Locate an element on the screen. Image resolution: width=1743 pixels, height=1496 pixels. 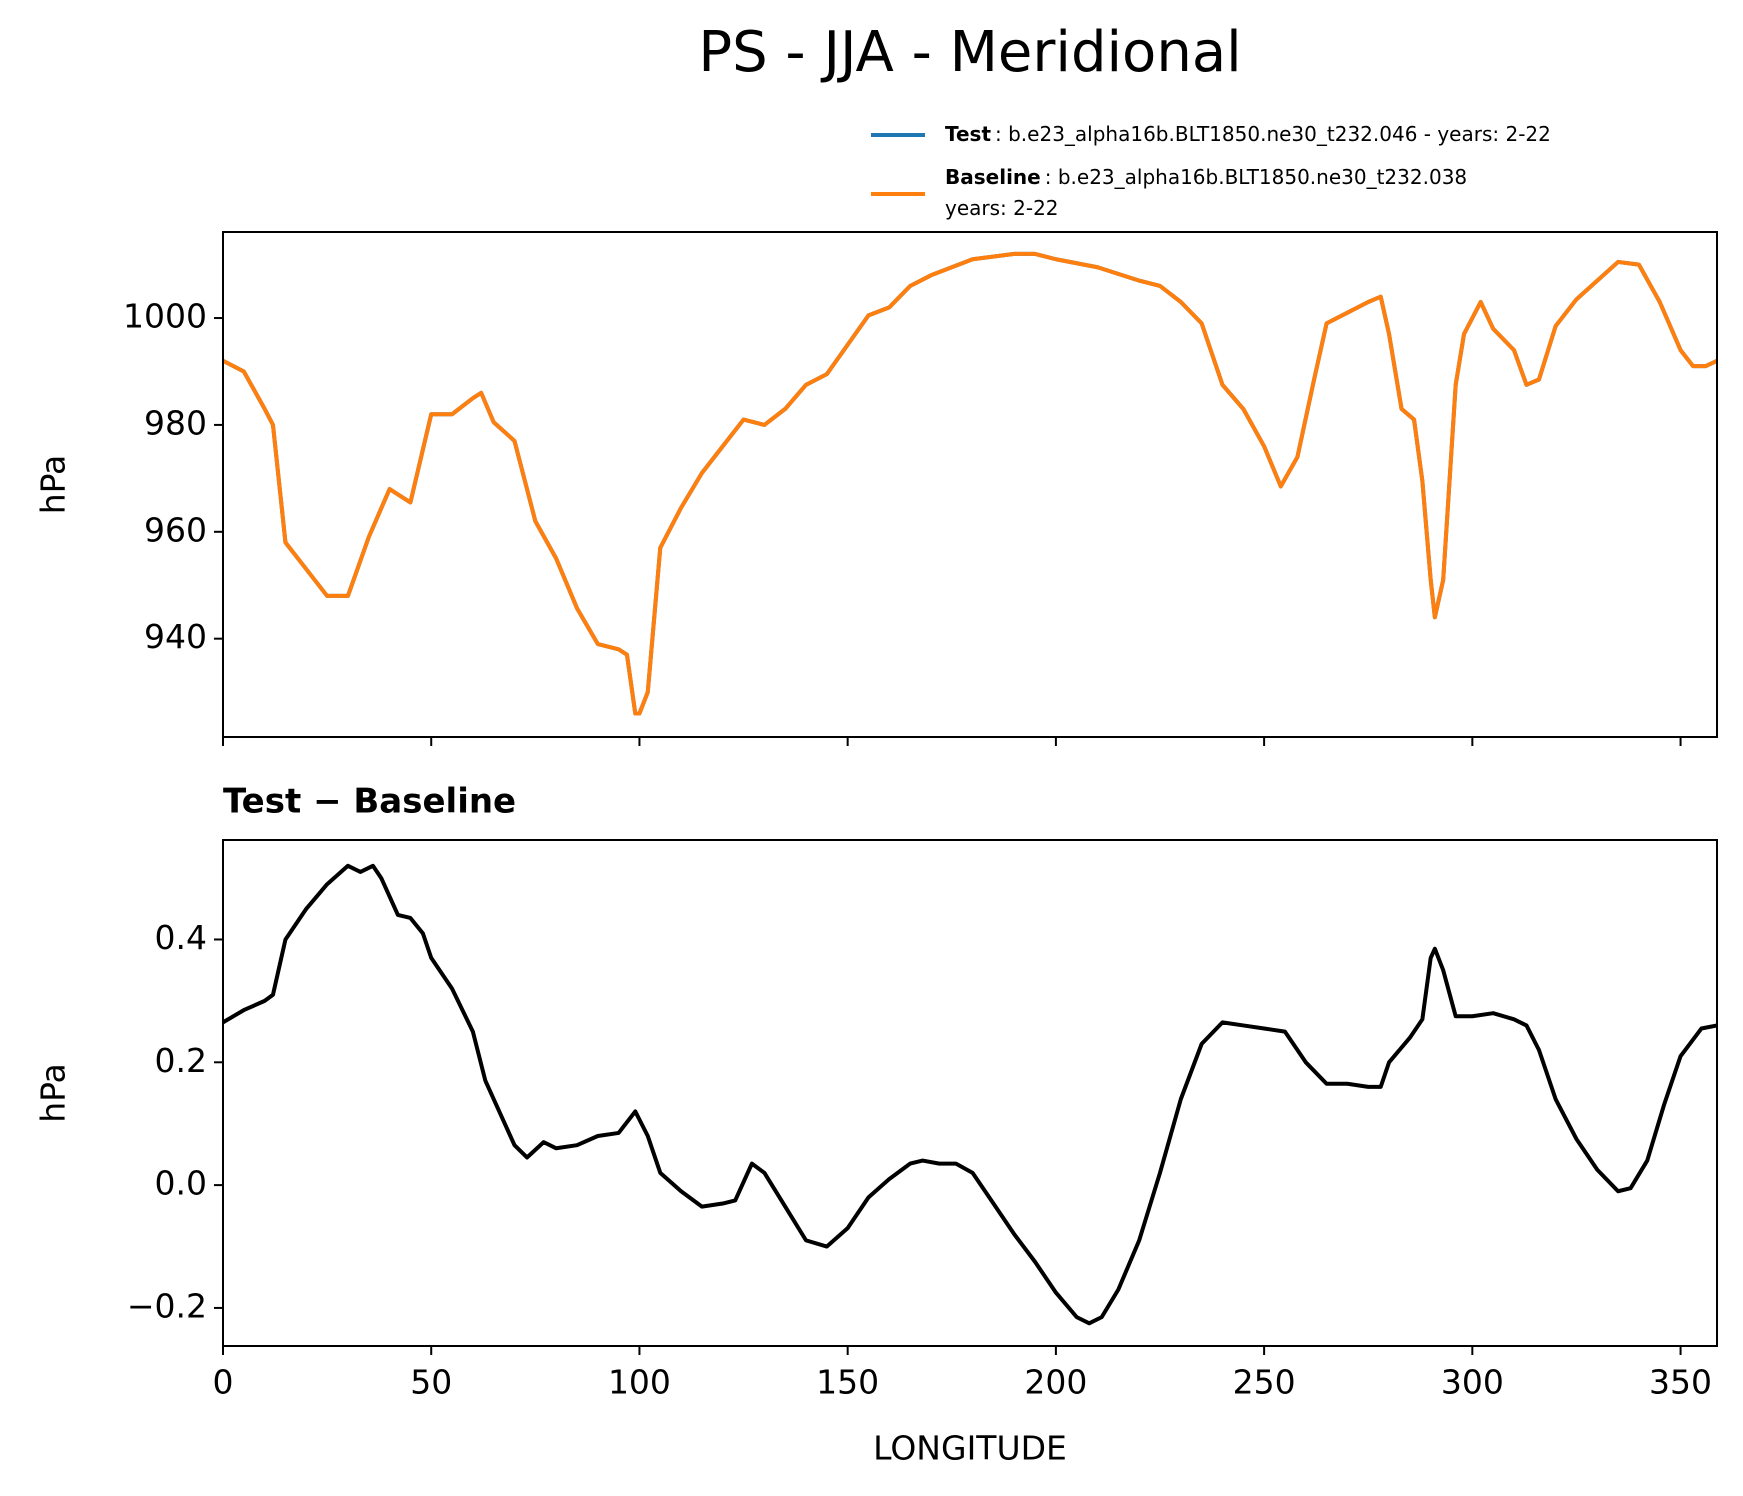
legend-name: Baseline is located at coordinates (993, 177).